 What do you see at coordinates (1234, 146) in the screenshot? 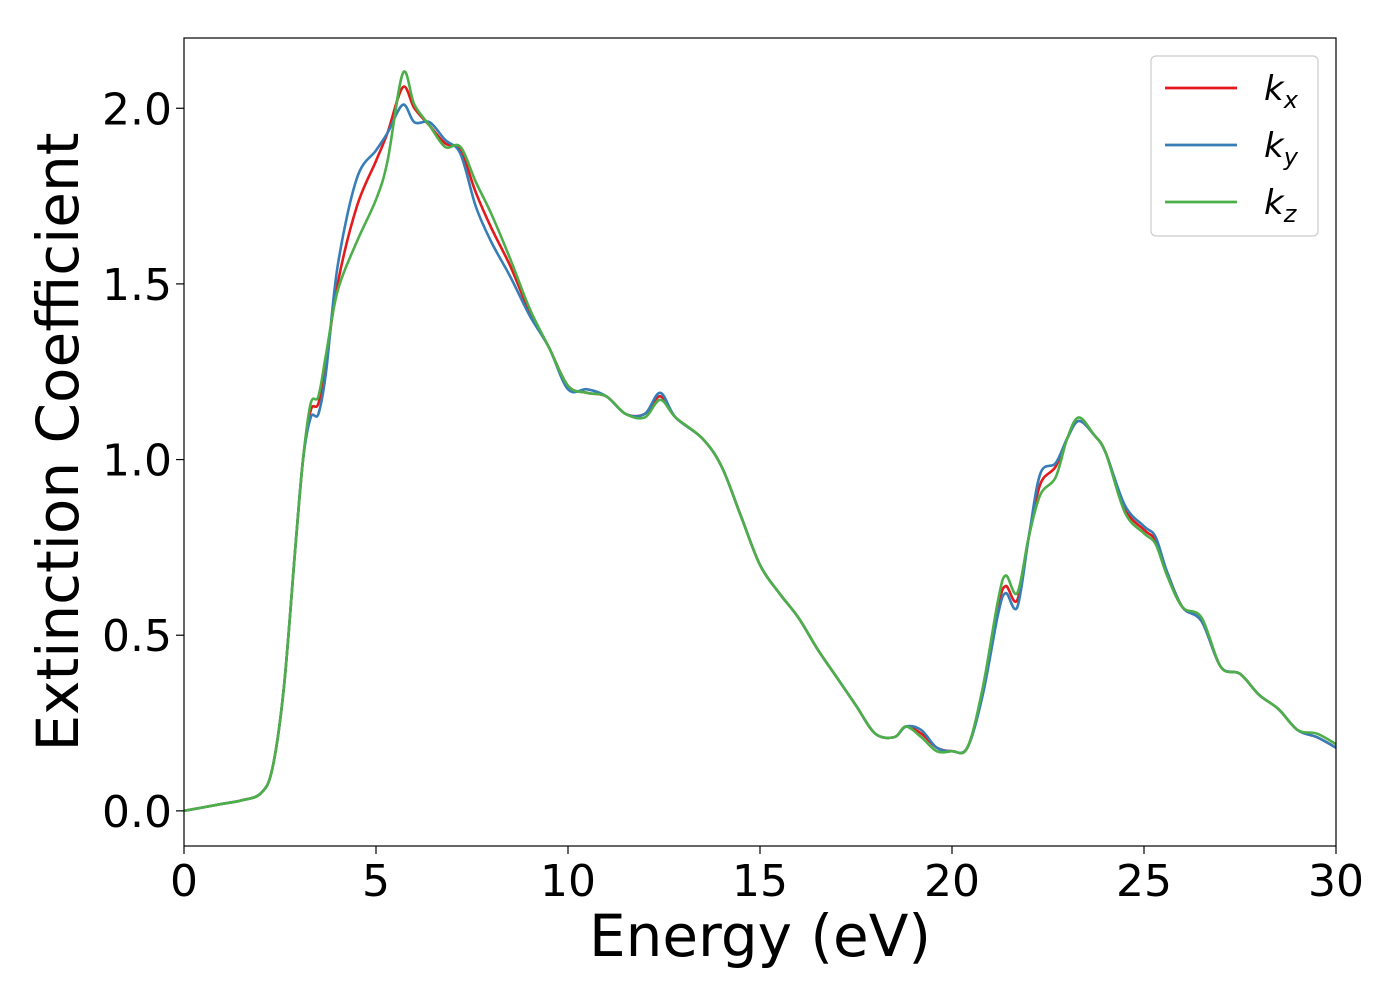
I see `legend: kx ky kz` at bounding box center [1234, 146].